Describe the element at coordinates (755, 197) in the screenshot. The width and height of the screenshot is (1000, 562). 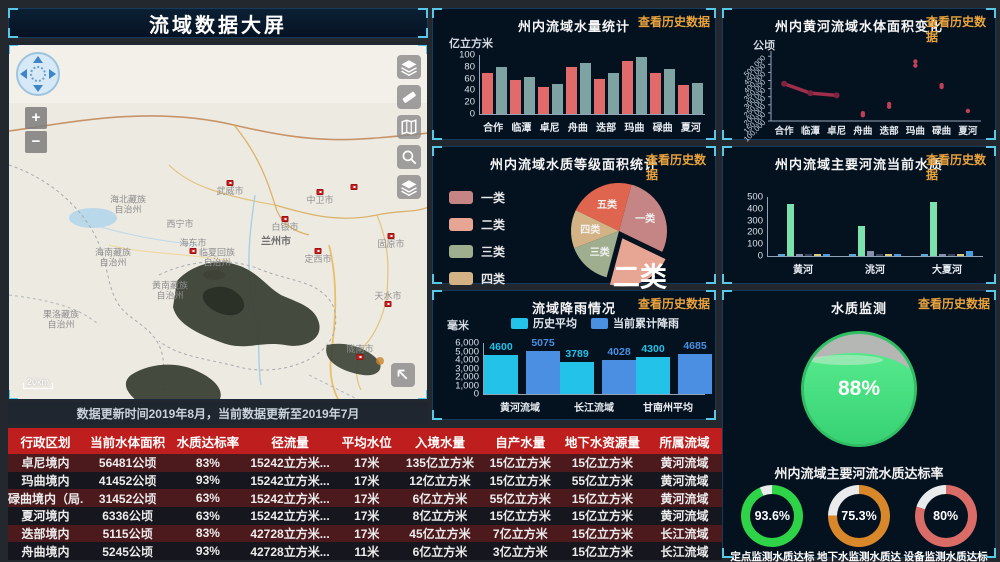
I see `y-axis-tick: 500` at that location.